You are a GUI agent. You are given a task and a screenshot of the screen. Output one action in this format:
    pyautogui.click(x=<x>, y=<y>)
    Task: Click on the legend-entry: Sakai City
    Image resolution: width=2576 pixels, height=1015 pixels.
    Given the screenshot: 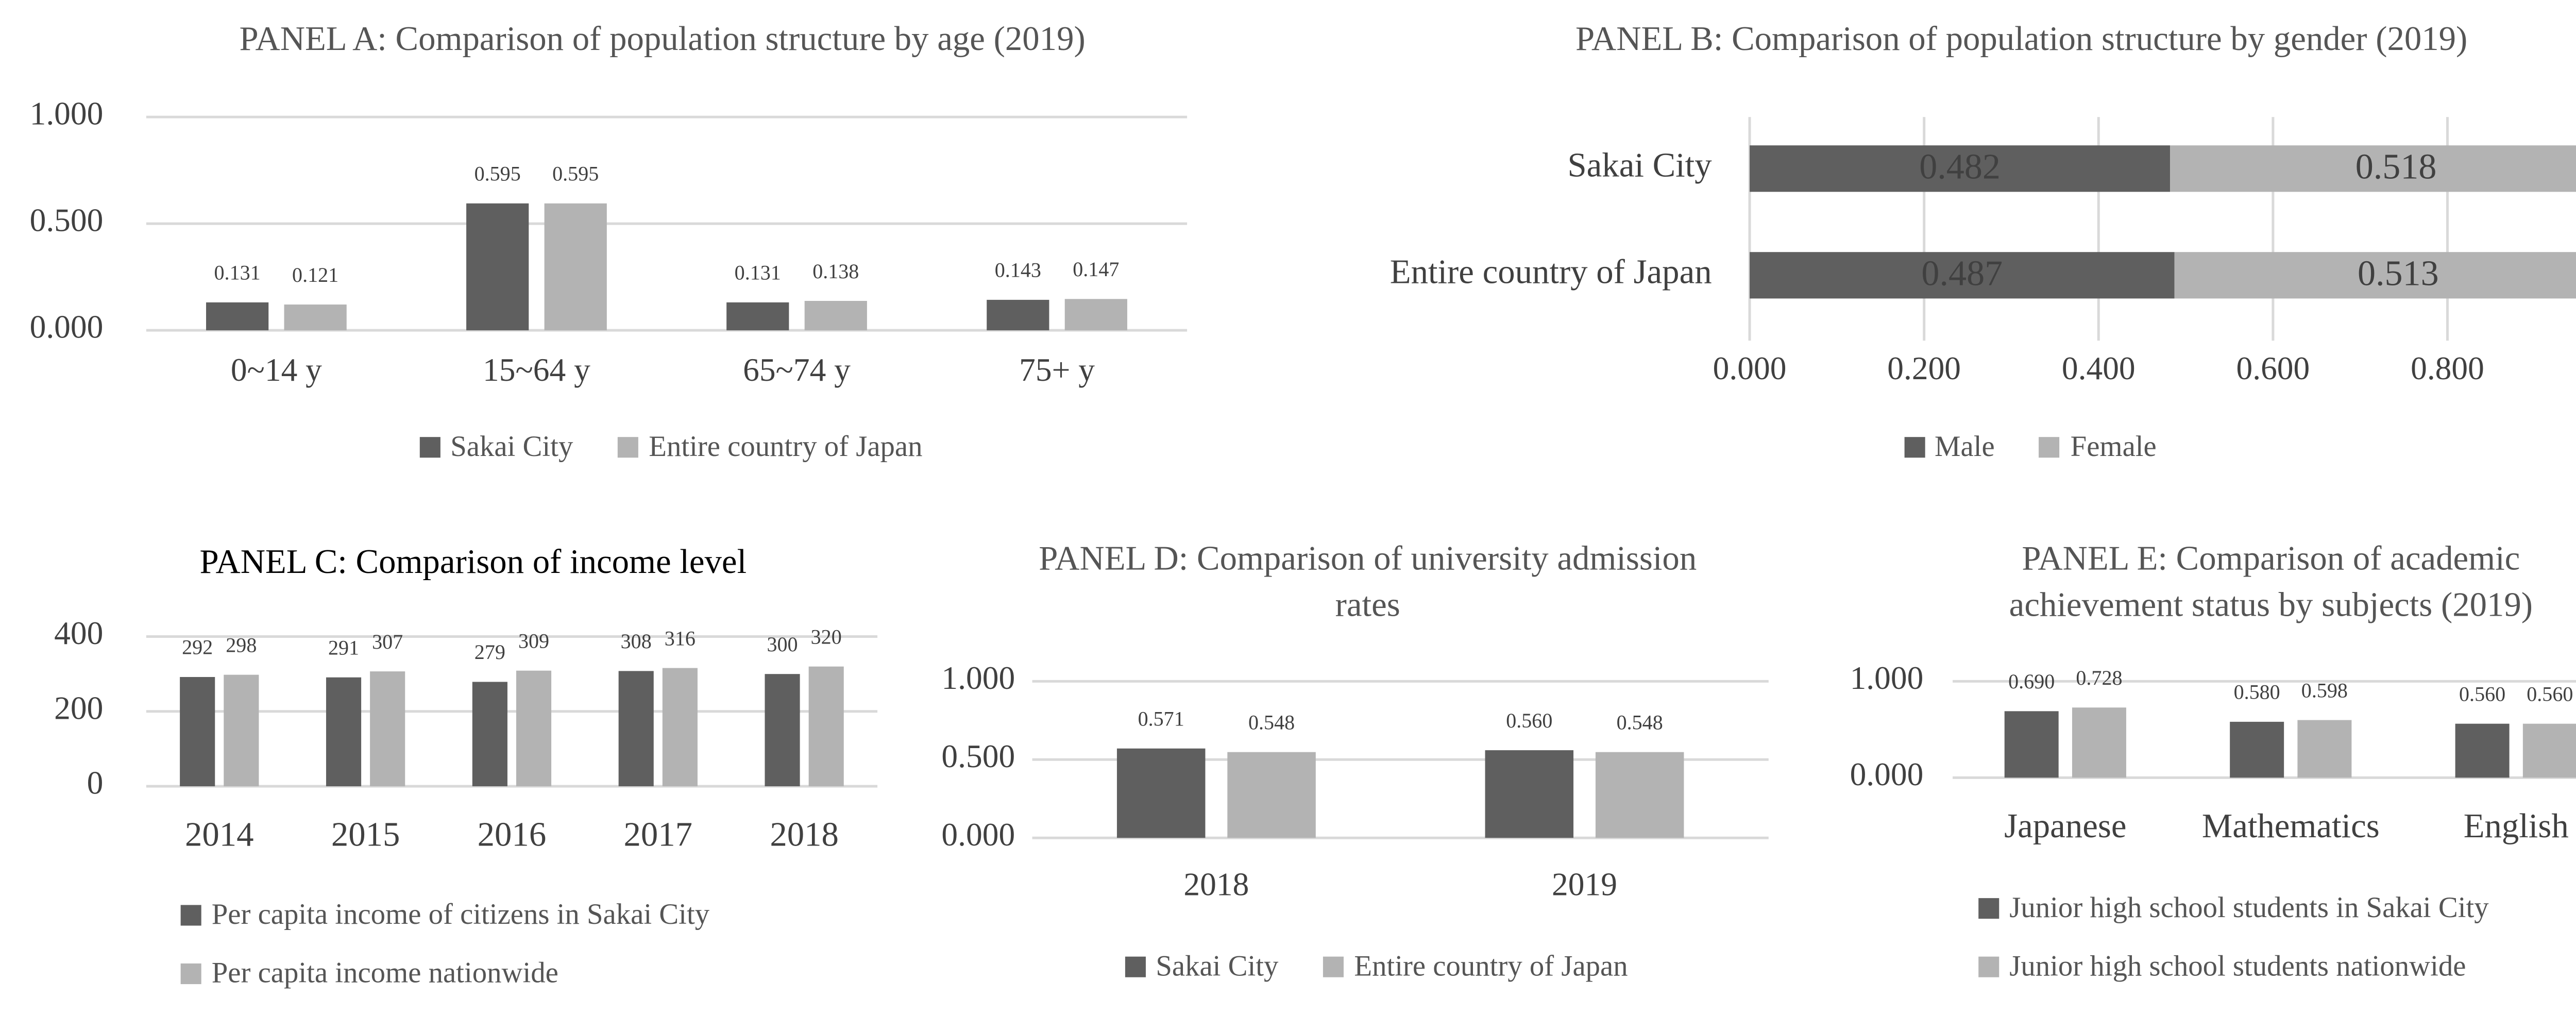 What is the action you would take?
    pyautogui.click(x=496, y=448)
    